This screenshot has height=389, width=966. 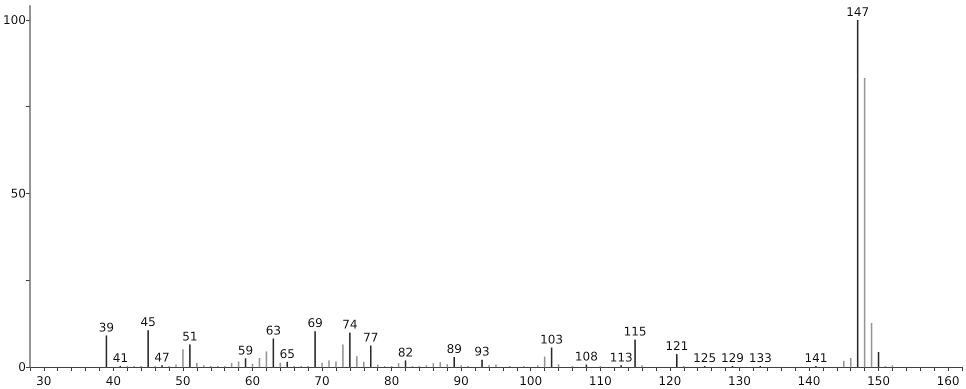 I want to click on y-tick-label: 0, so click(x=22, y=367).